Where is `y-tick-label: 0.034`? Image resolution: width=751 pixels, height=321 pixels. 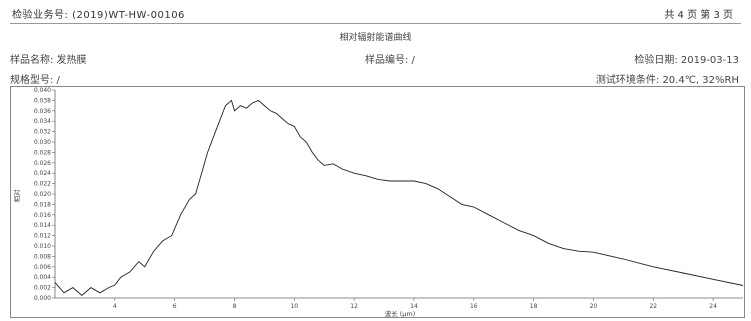 y-tick-label: 0.034 is located at coordinates (42, 121).